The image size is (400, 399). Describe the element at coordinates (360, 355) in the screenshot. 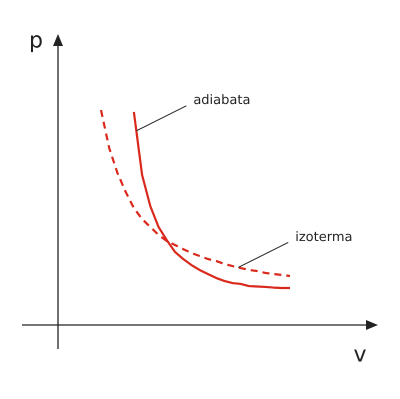

I see `x-axis-title: v` at that location.